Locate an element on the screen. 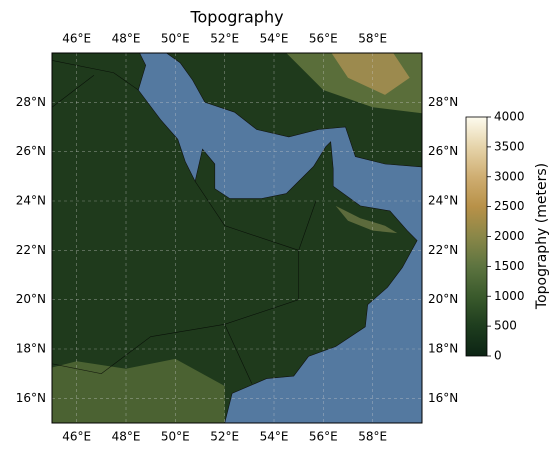 The width and height of the screenshot is (560, 454). colorbar-tick-label: 1000 is located at coordinates (509, 296).